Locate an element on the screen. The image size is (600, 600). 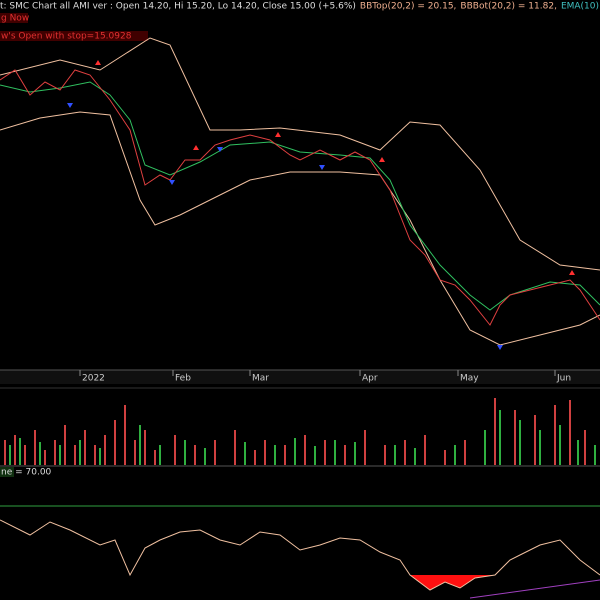
header-segment: BBBot(20,2) = 11.82, is located at coordinates (508, 7).